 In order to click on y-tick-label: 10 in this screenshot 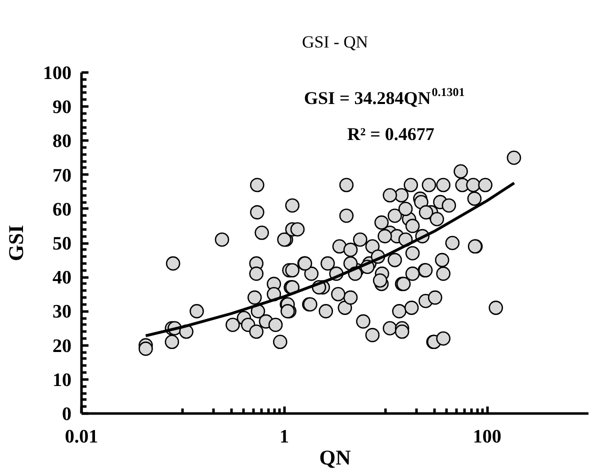, I will do `click(62, 380)`.